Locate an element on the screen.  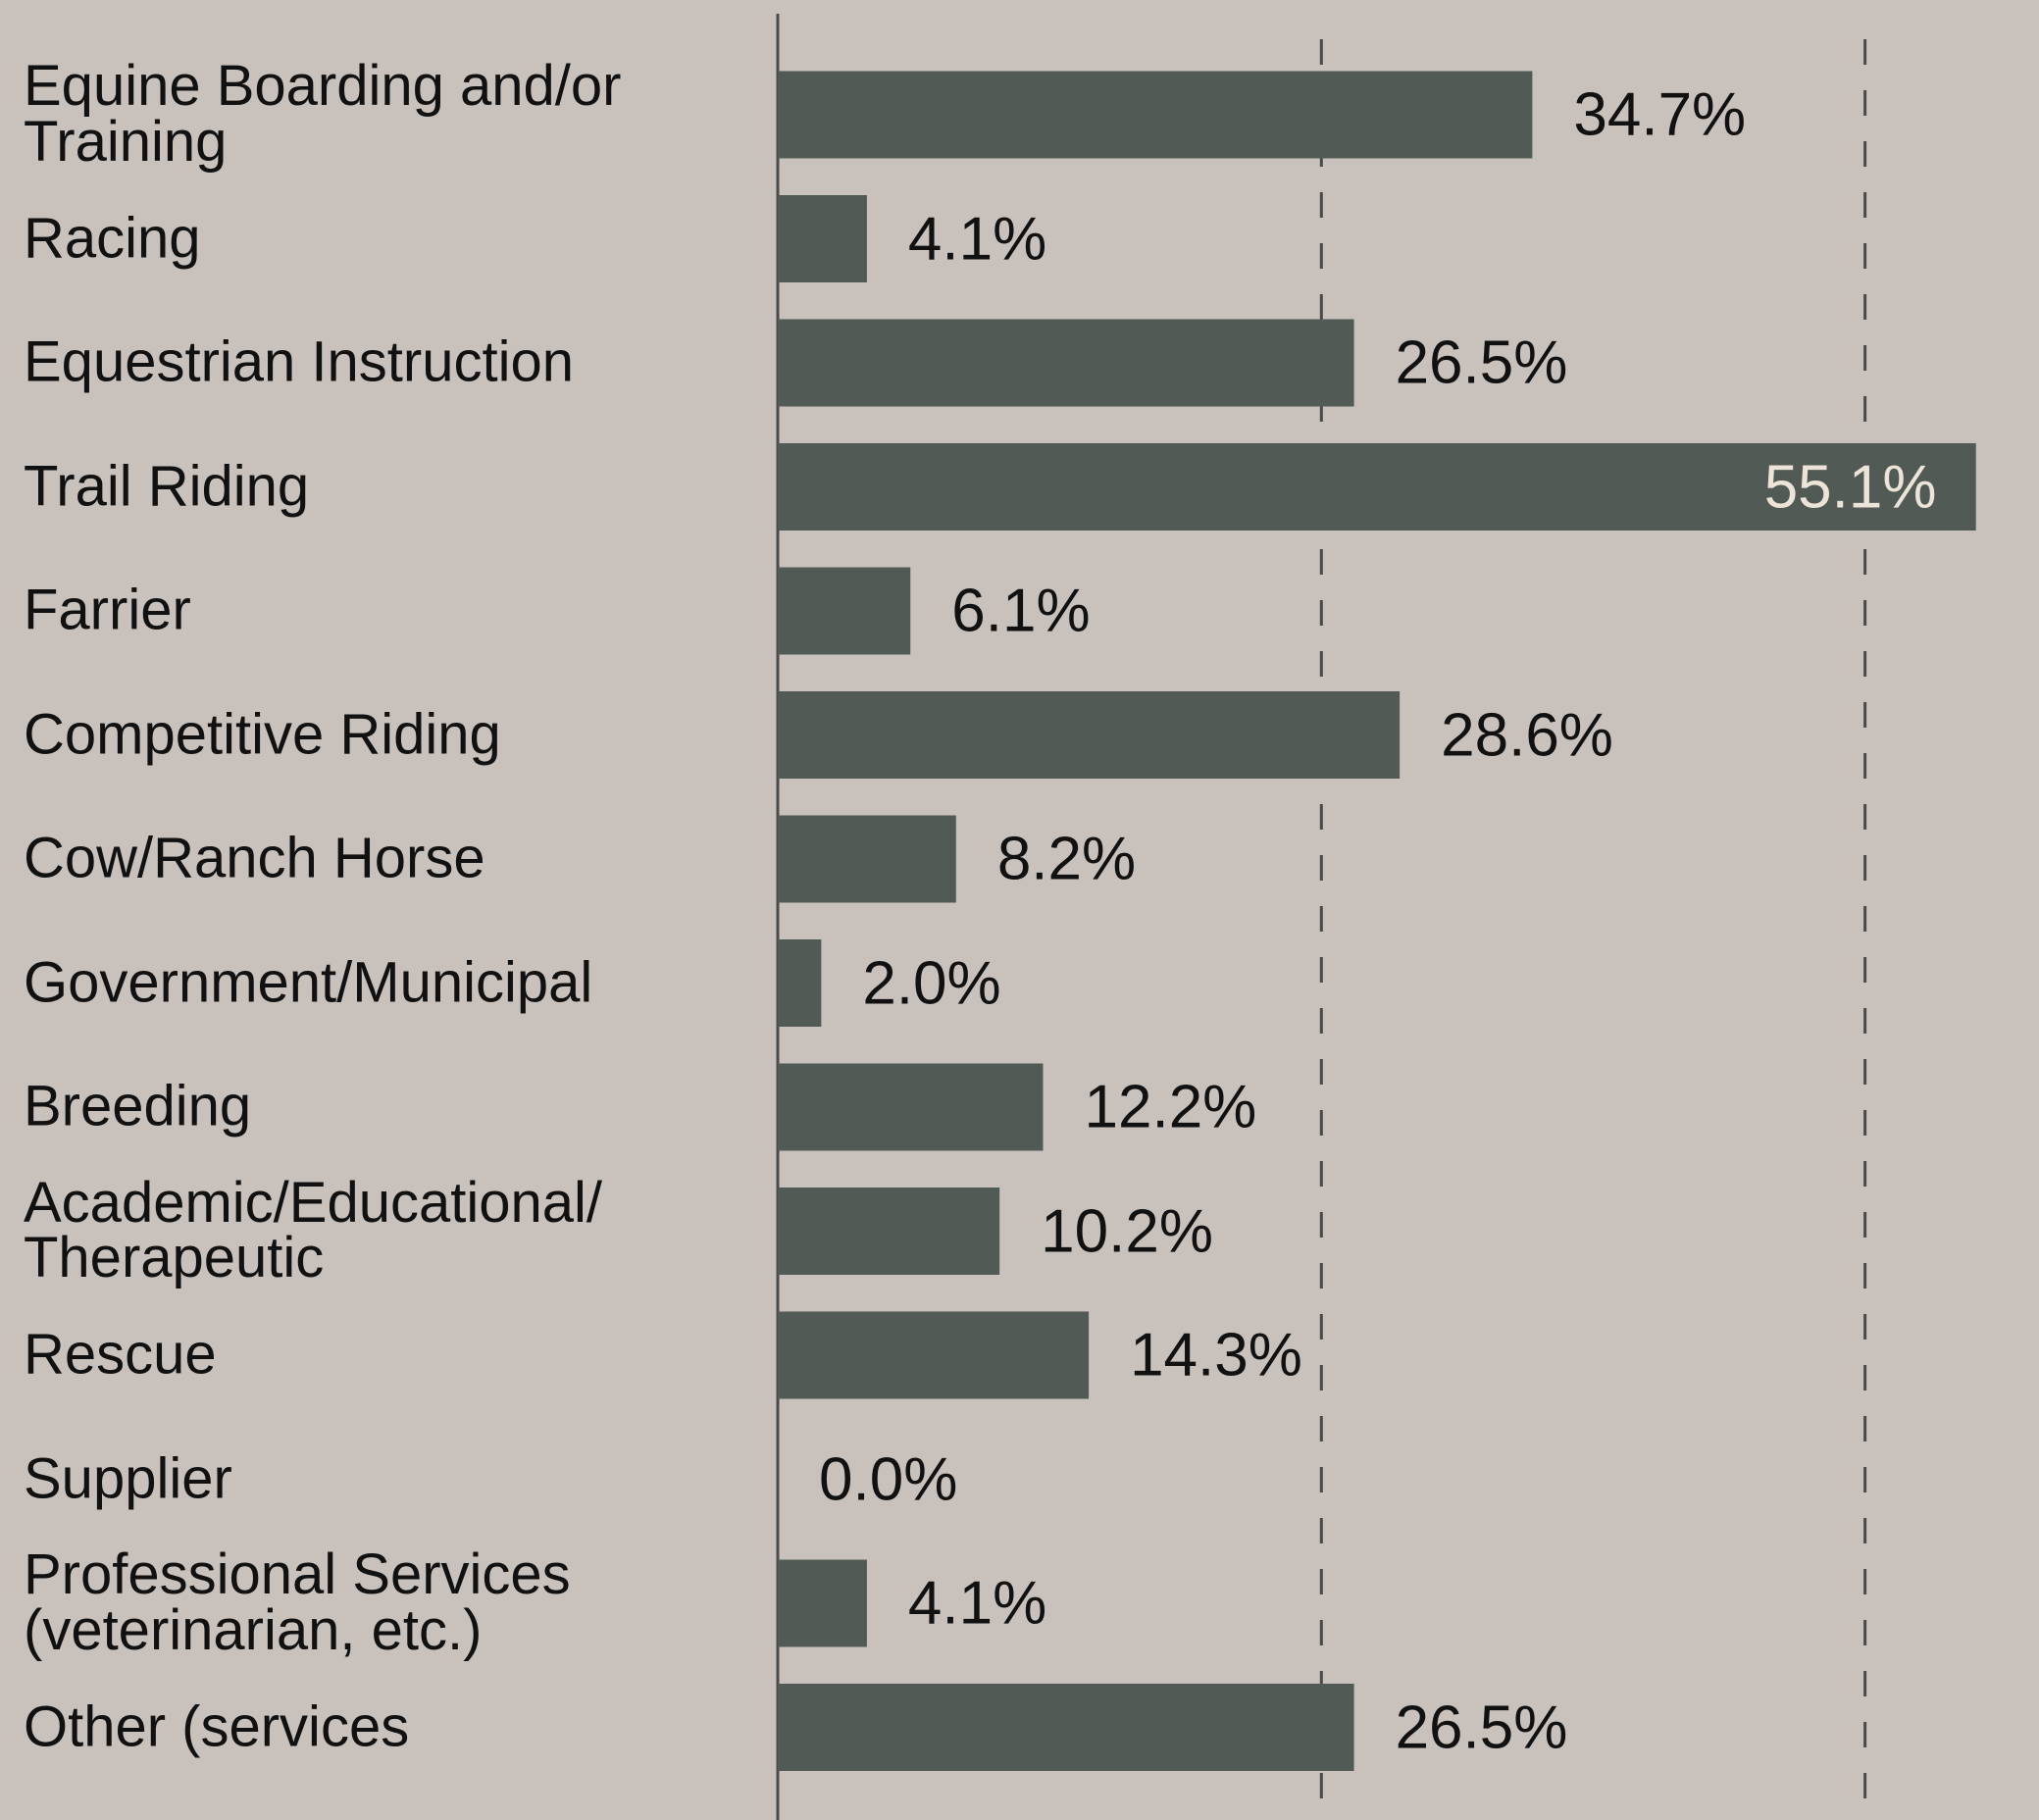
category-label: Farrier is located at coordinates (107, 610).